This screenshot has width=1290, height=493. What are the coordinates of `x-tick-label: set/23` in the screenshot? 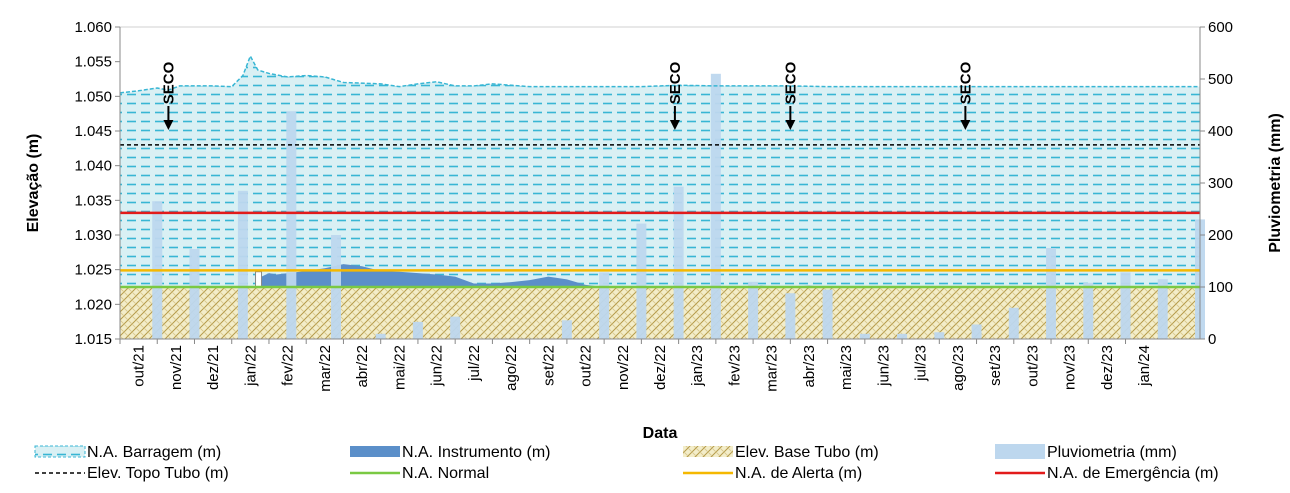 It's located at (995, 365).